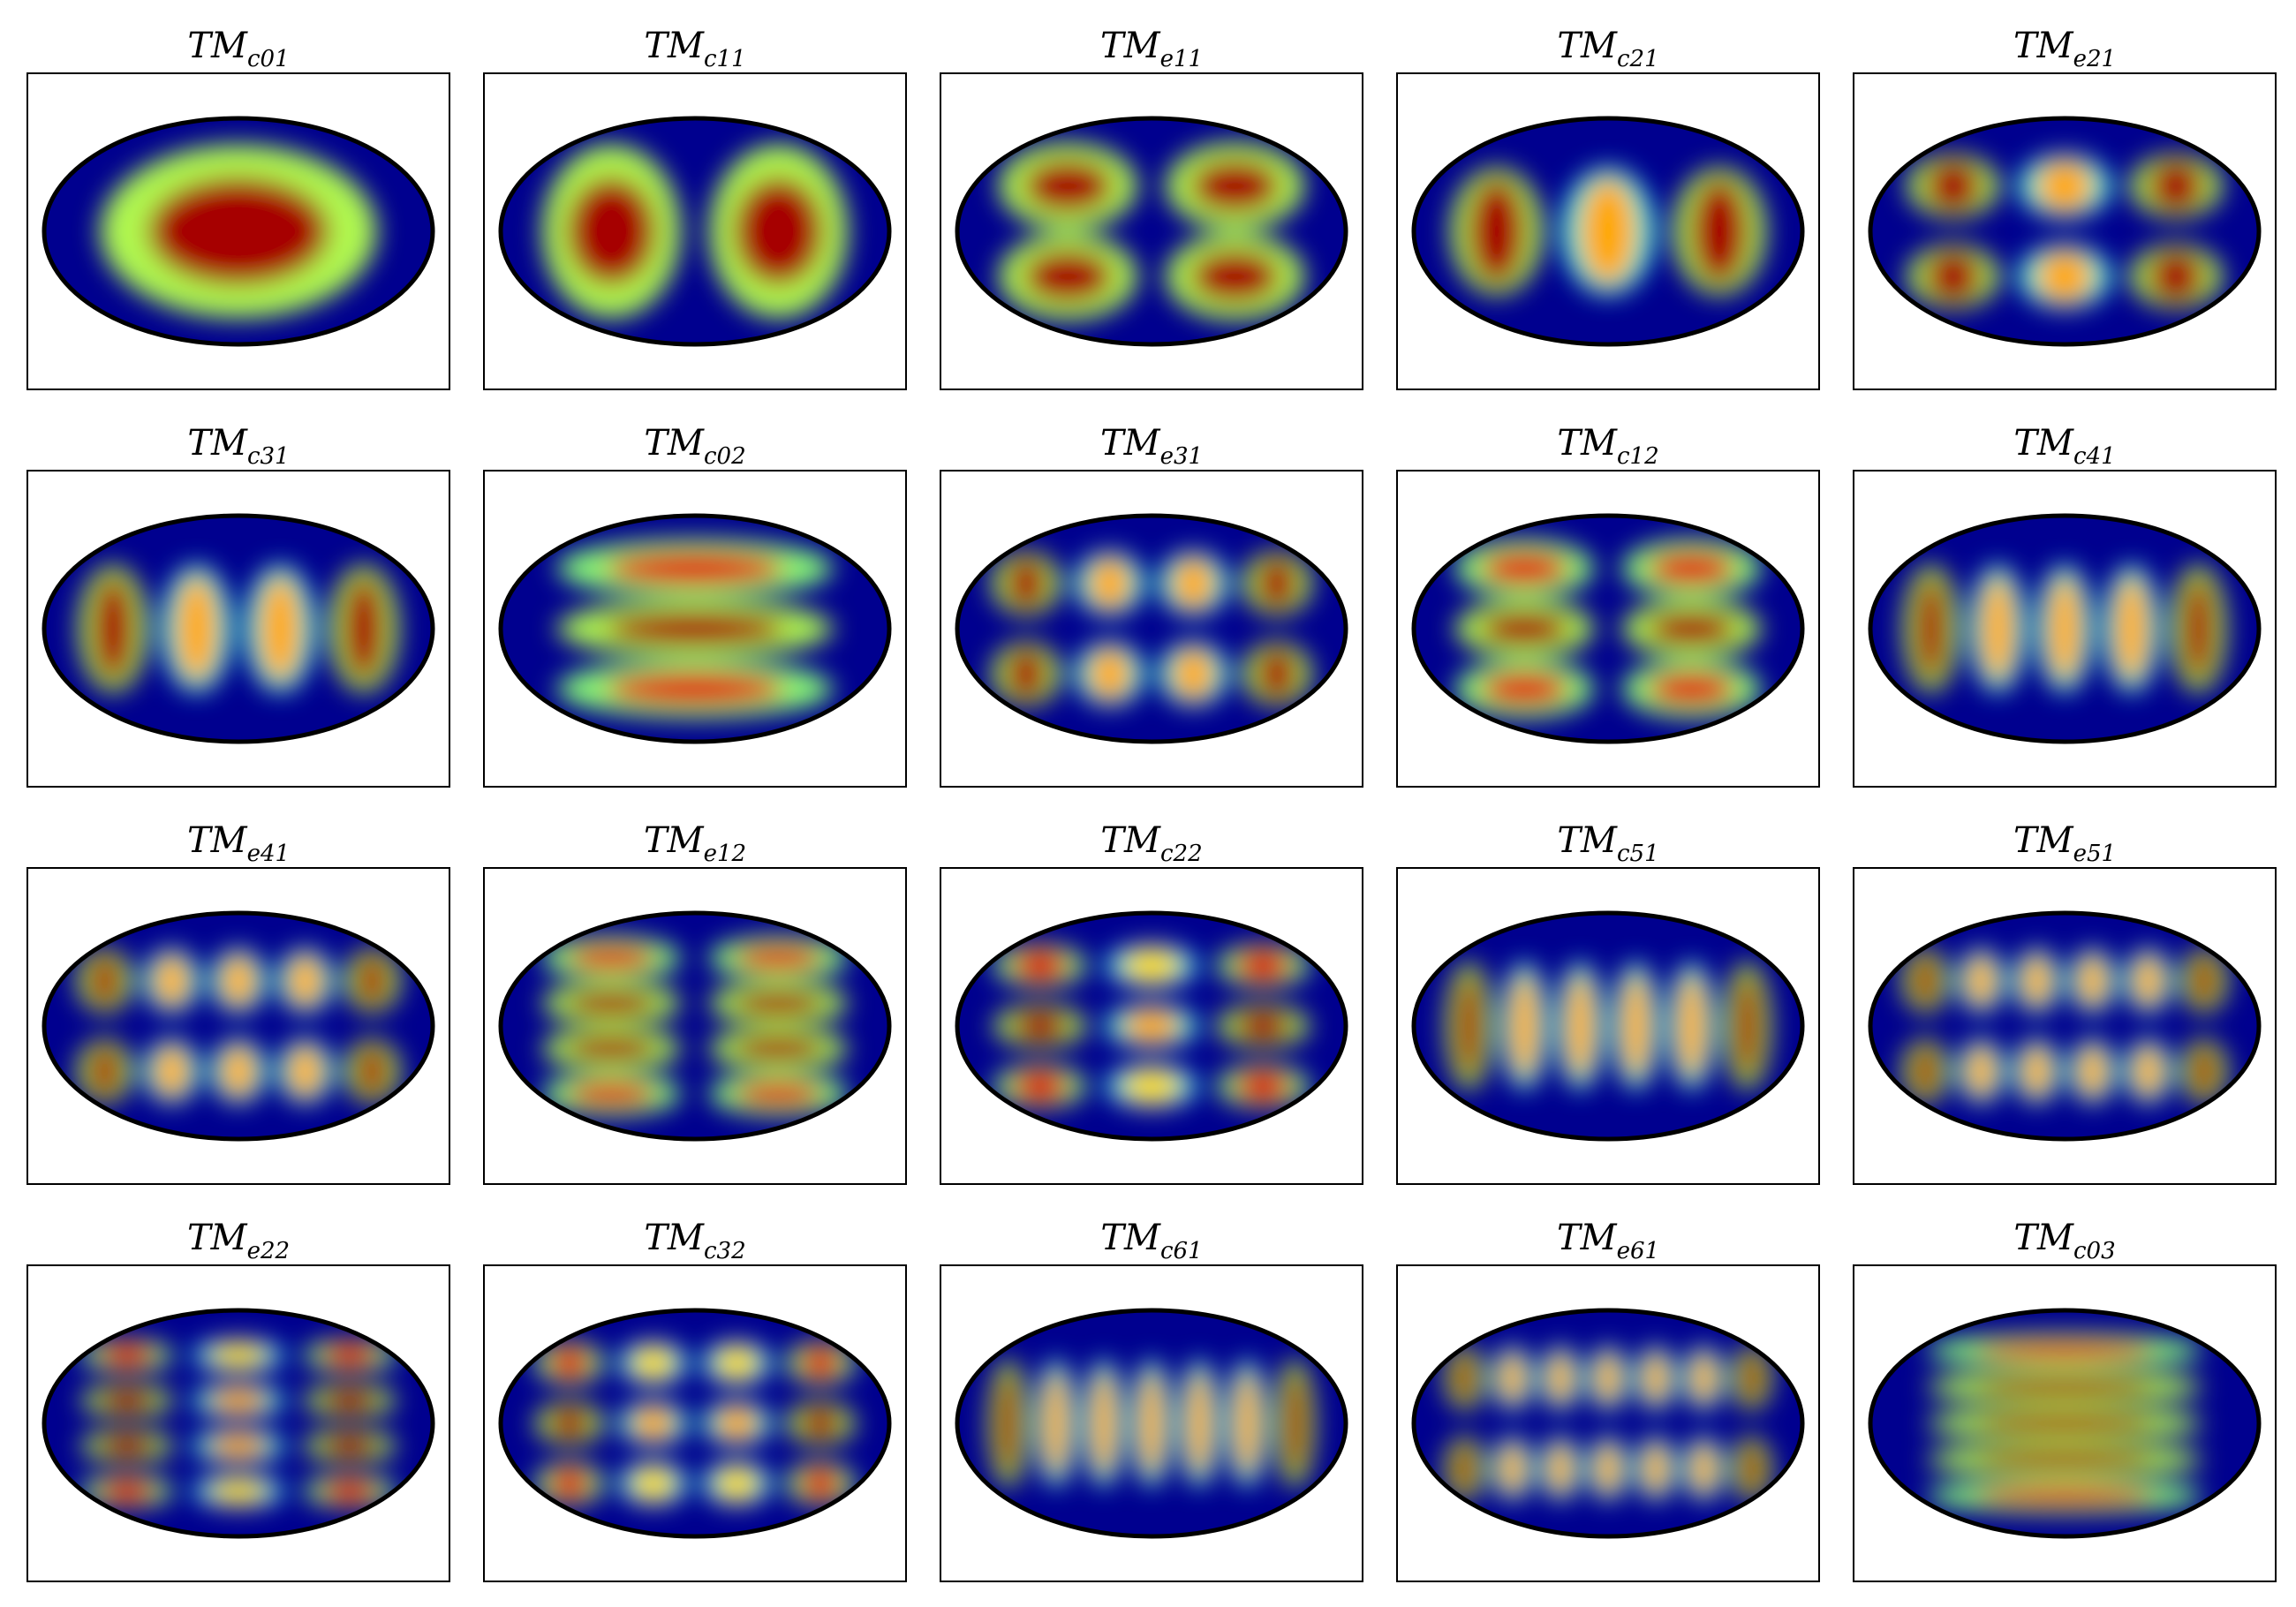  I want to click on mode-title: TMe51, so click(2065, 841).